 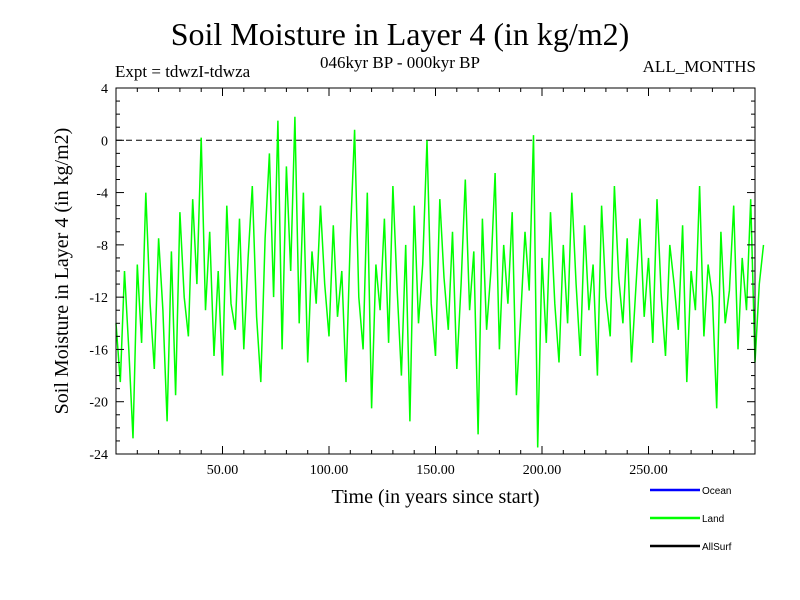 What do you see at coordinates (62, 271) in the screenshot?
I see `y-axis-label: Soil Moisture in Layer 4 (in kg/m2)` at bounding box center [62, 271].